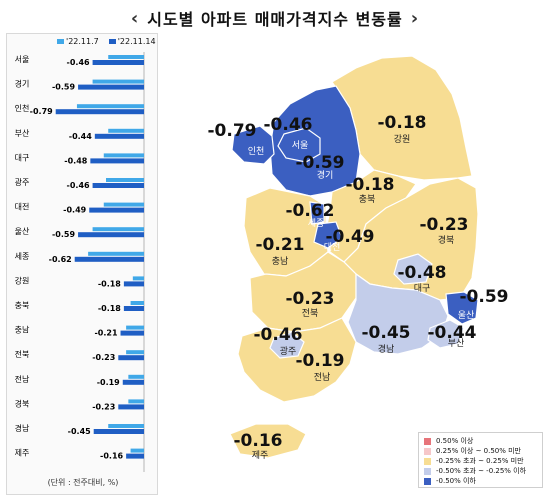 This screenshot has height=500, width=550. I want to click on category-label: 충남, so click(22, 330).